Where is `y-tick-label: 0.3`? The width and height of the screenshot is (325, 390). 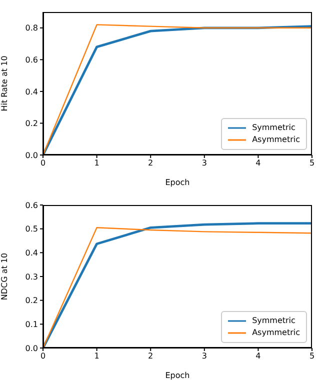
y-tick-label: 0.3 is located at coordinates (31, 277).